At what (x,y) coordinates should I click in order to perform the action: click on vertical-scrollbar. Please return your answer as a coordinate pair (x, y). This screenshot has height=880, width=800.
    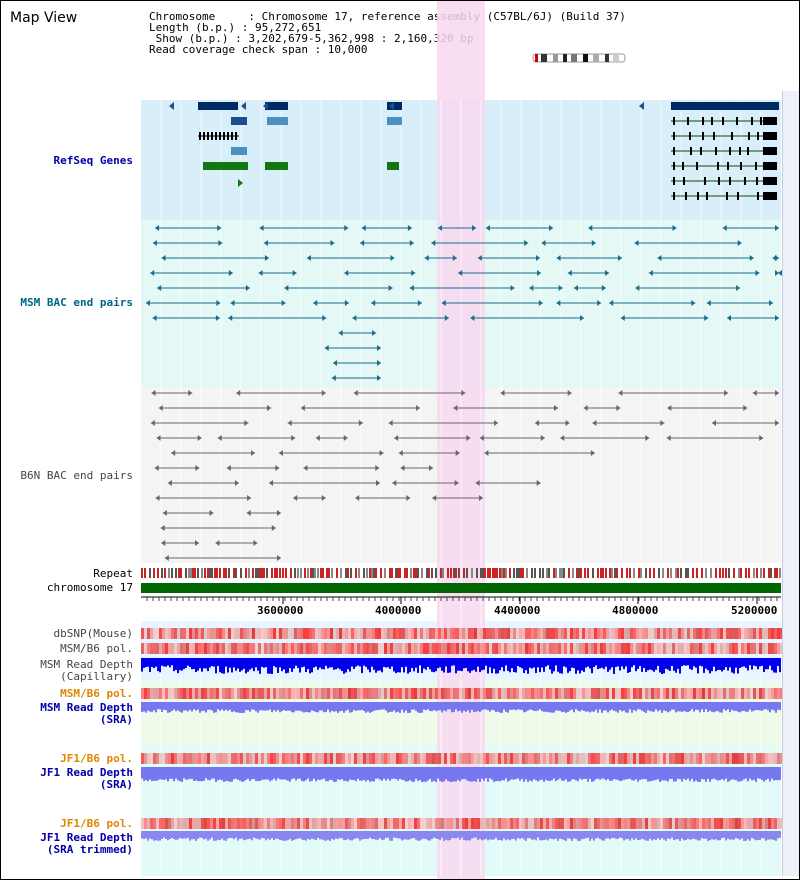
    Looking at the image, I should click on (790, 483).